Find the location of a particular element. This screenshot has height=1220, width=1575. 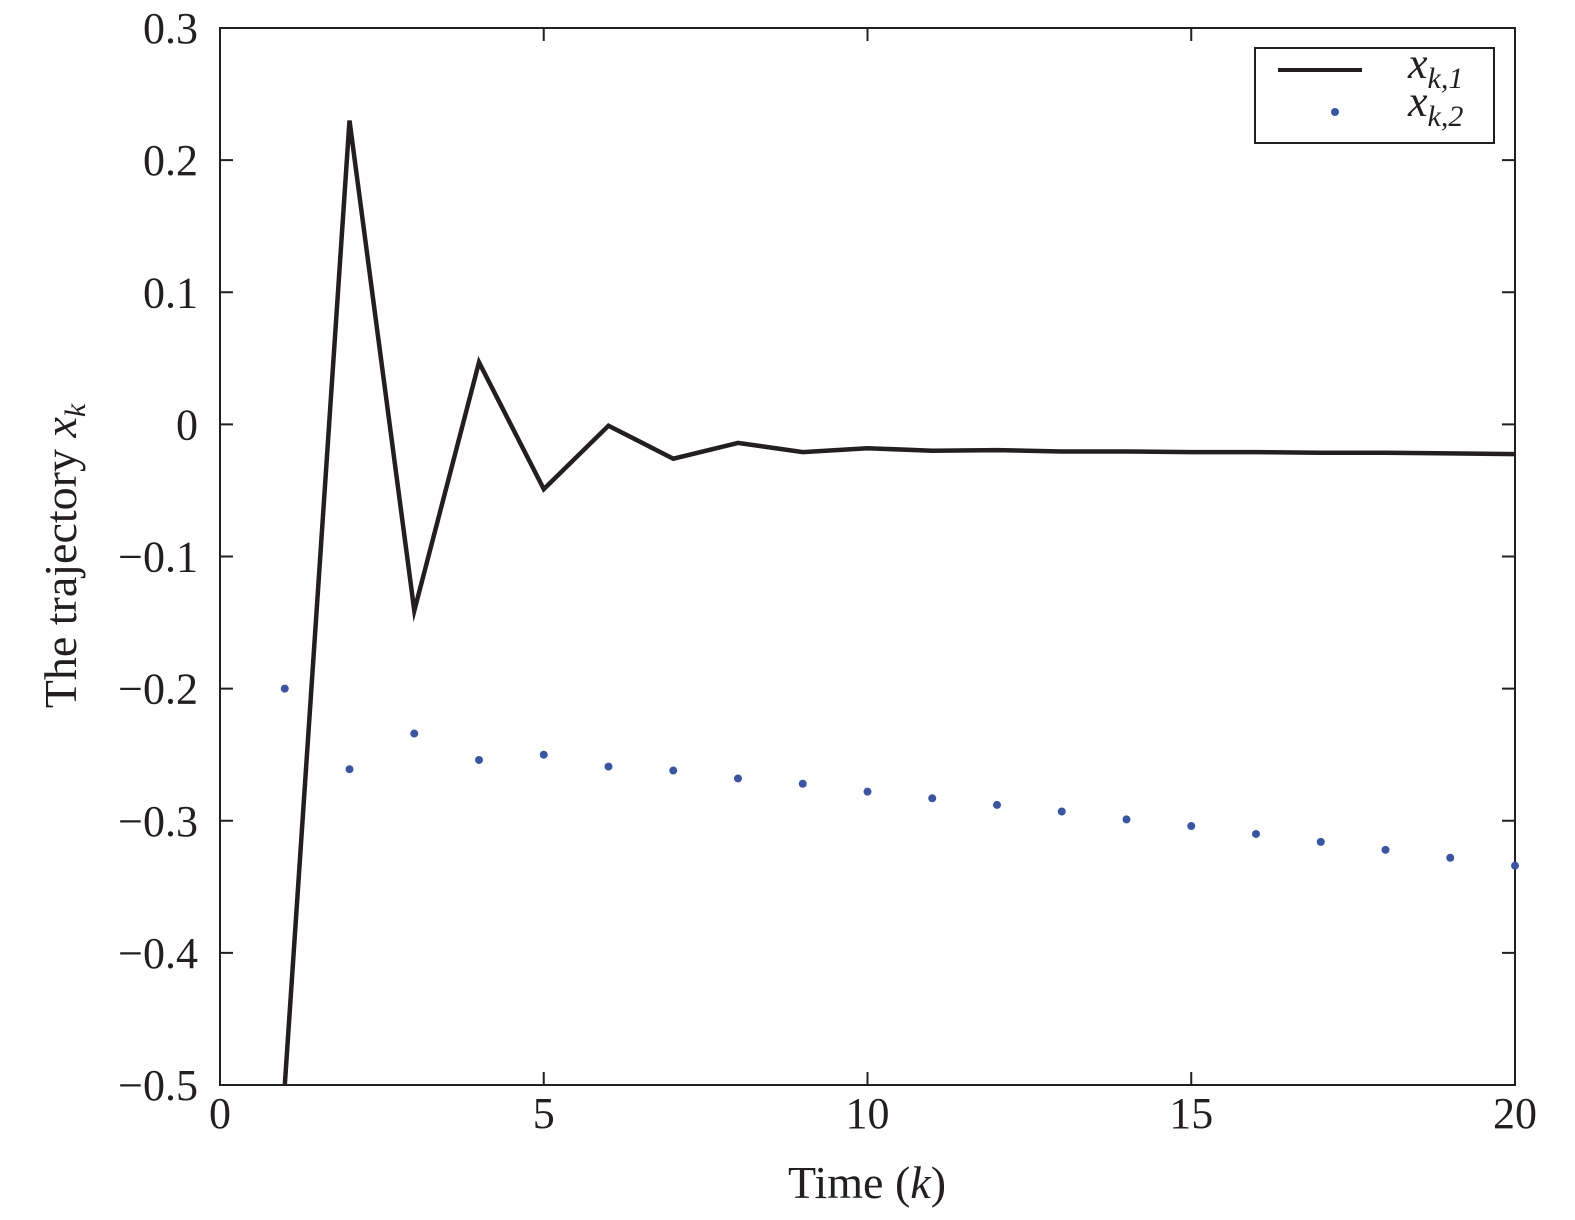

y-tick-label: −0.5 is located at coordinates (158, 1085).